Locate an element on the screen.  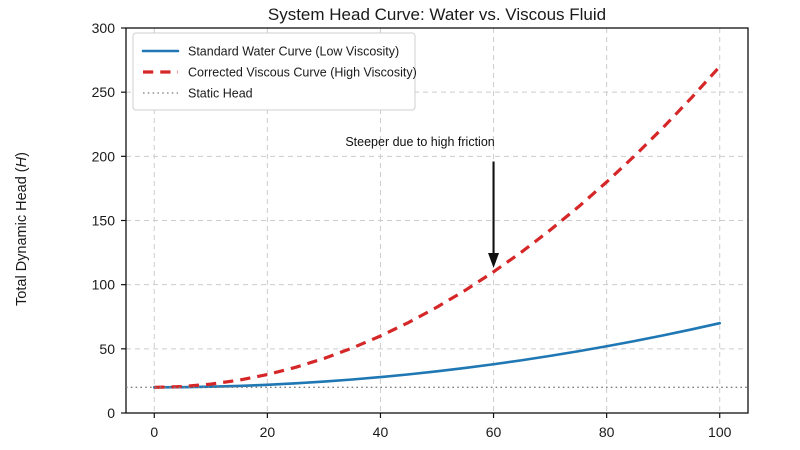
y-tick-label: 0 is located at coordinates (111, 413).